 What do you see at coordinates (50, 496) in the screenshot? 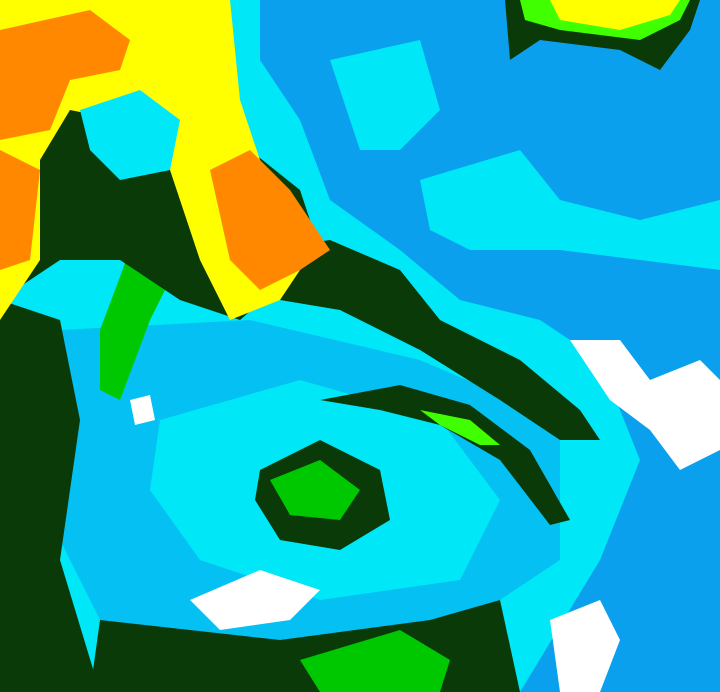
I see `dark-green-west` at bounding box center [50, 496].